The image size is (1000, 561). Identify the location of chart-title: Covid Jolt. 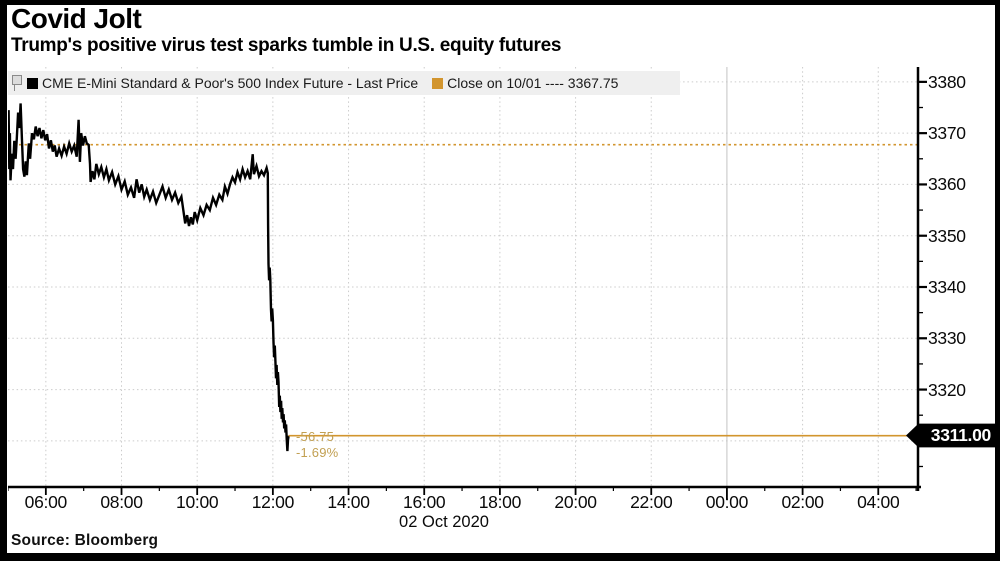
(76, 18).